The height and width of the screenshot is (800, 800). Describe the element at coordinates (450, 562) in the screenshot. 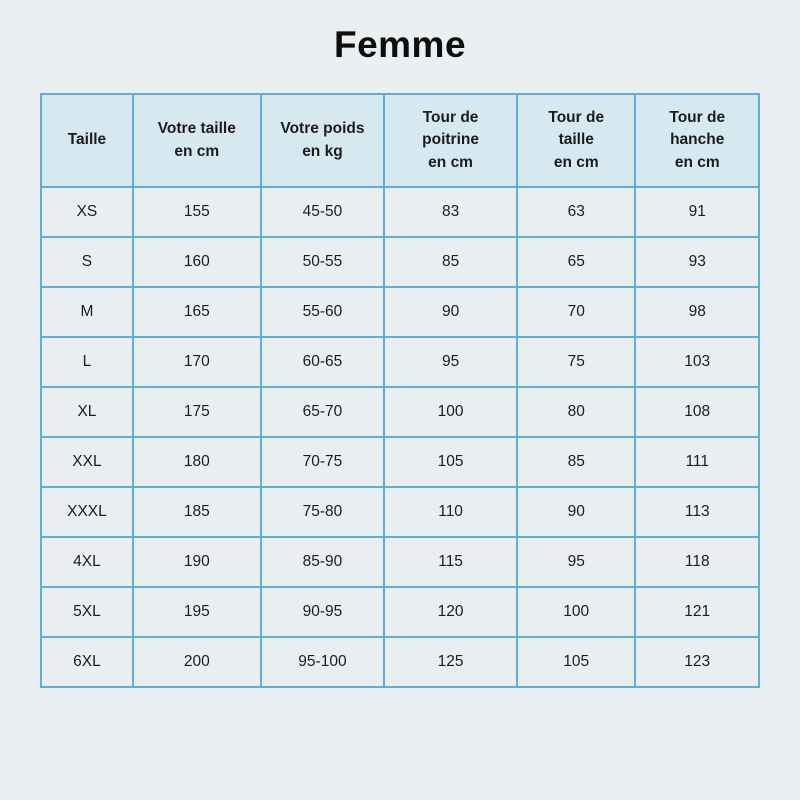

I see `chest-cell: 115` at that location.